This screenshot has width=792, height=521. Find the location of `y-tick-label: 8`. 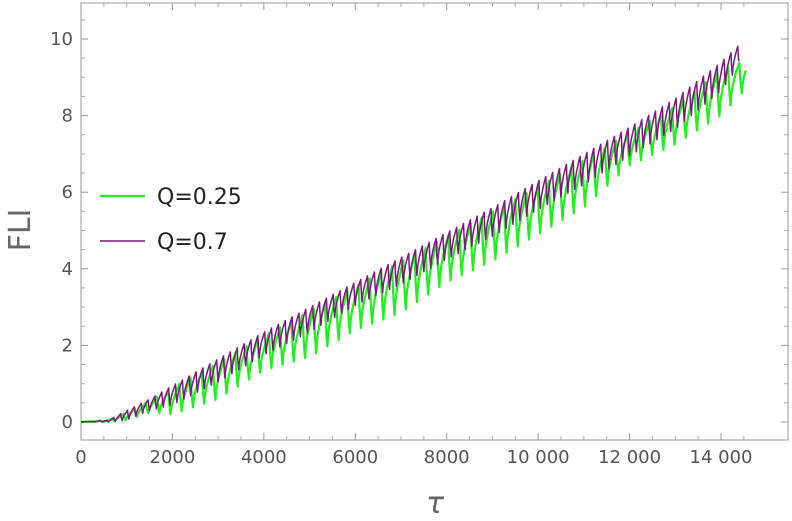

y-tick-label: 8 is located at coordinates (67, 116).